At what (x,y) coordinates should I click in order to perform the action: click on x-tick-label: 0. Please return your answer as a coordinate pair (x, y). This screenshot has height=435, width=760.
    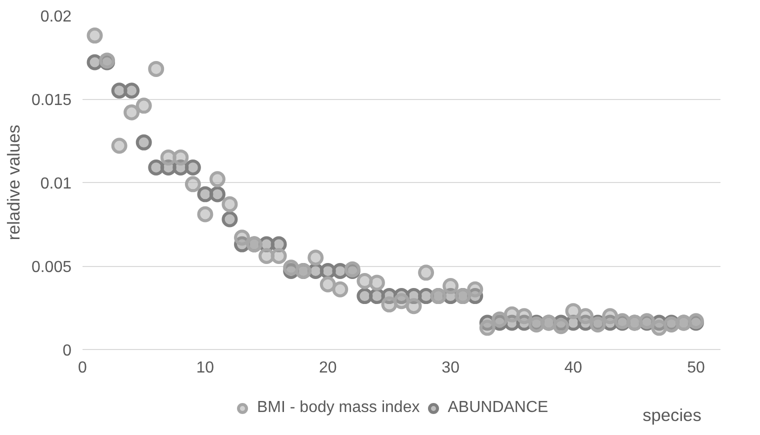
    Looking at the image, I should click on (83, 368).